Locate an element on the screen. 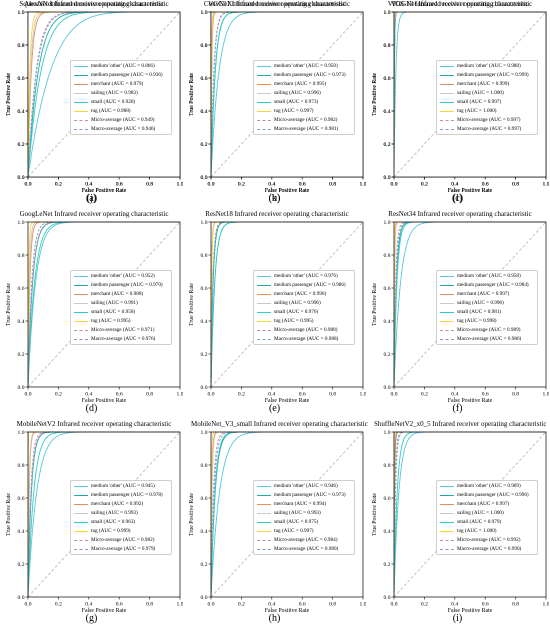  panel-label: (h) is located at coordinates (274, 618).